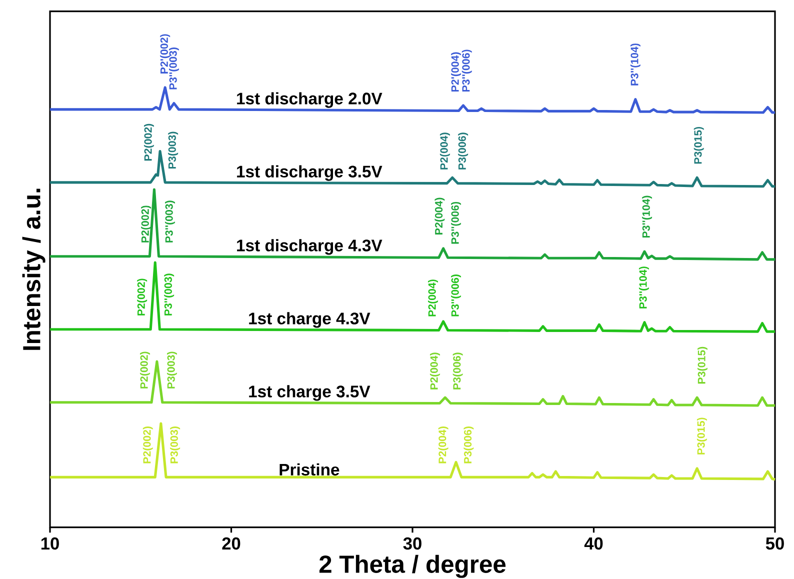  I want to click on annotation: P2'(002), so click(165, 54).